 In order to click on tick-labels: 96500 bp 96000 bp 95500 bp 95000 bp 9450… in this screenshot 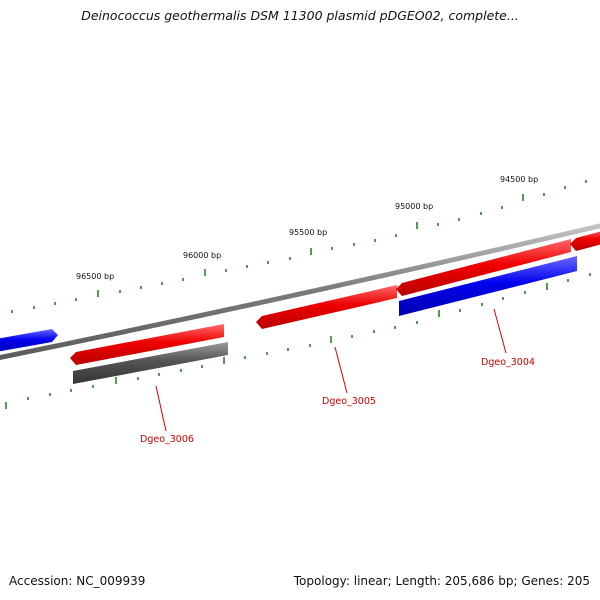, I will do `click(307, 228)`.